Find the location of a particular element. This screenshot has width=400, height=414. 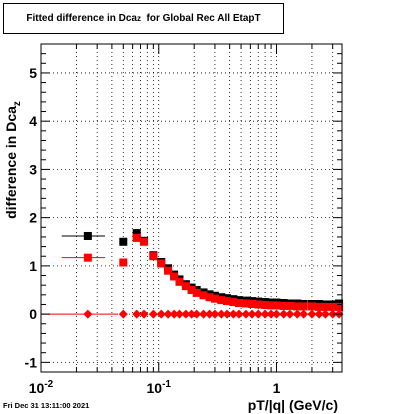

x-axis-title: pT/|q| (GeV/c) is located at coordinates (293, 405).